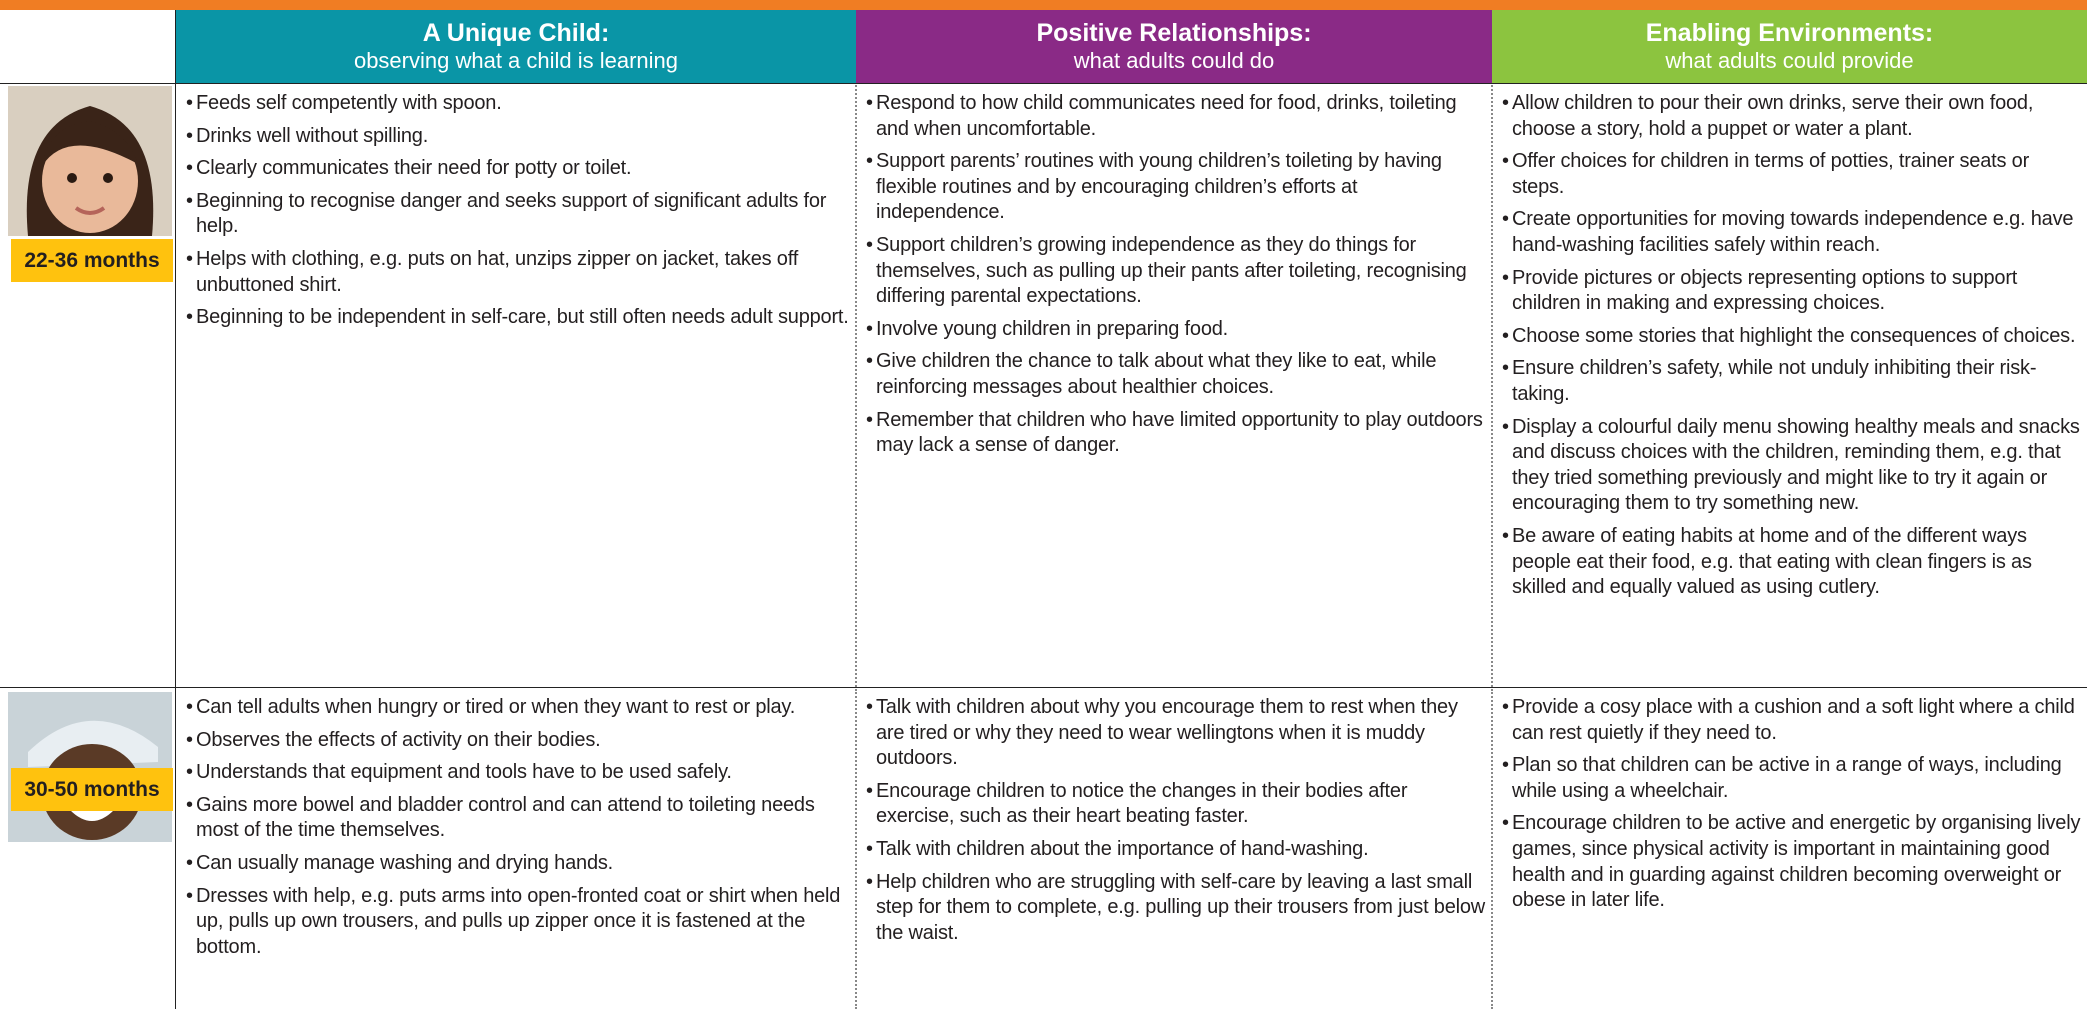  What do you see at coordinates (518, 137) in the screenshot?
I see `bullet-item: Drinks well without spilling.` at bounding box center [518, 137].